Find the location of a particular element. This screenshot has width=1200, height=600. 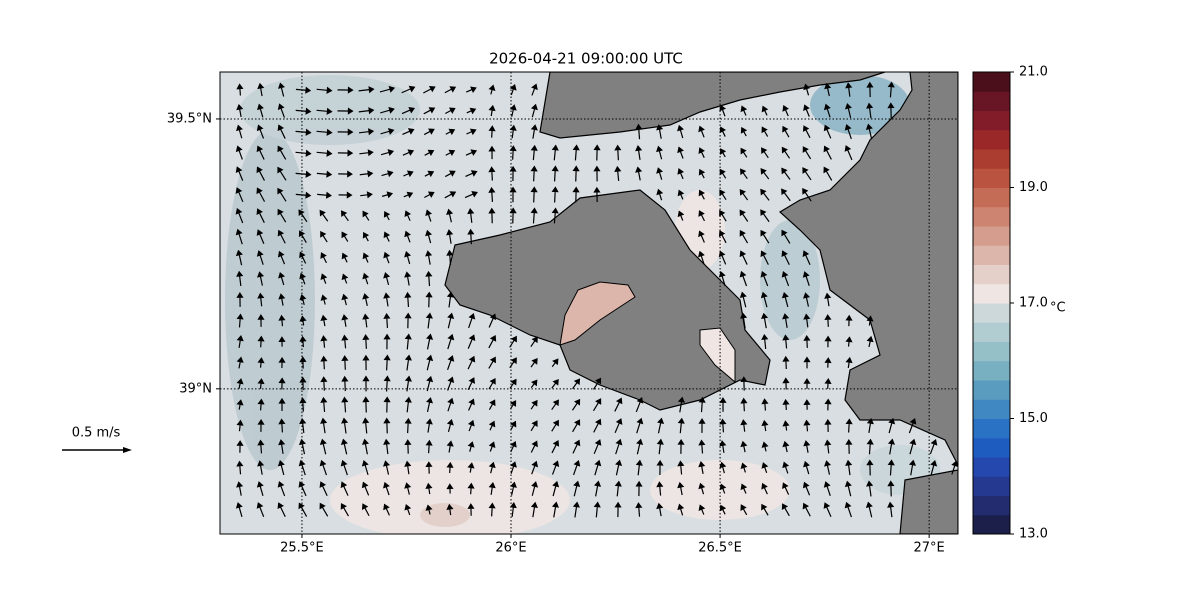

island is located at coordinates (597, 313).